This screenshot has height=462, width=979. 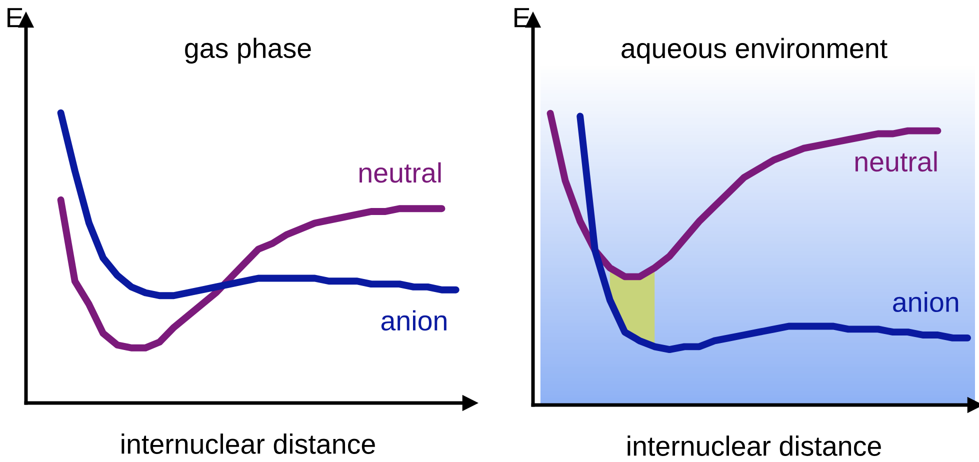 What do you see at coordinates (248, 51) in the screenshot?
I see `chart-title: gas phase` at bounding box center [248, 51].